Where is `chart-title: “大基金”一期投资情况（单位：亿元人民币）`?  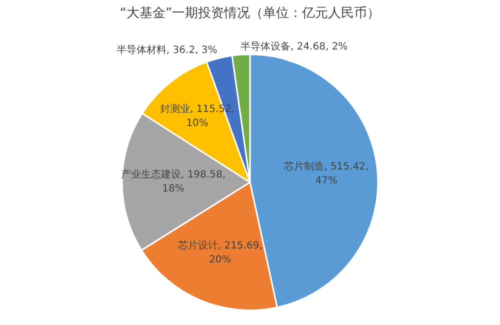
chart-title: “大基金”一期投资情况（单位：亿元人民币） is located at coordinates (250, 14).